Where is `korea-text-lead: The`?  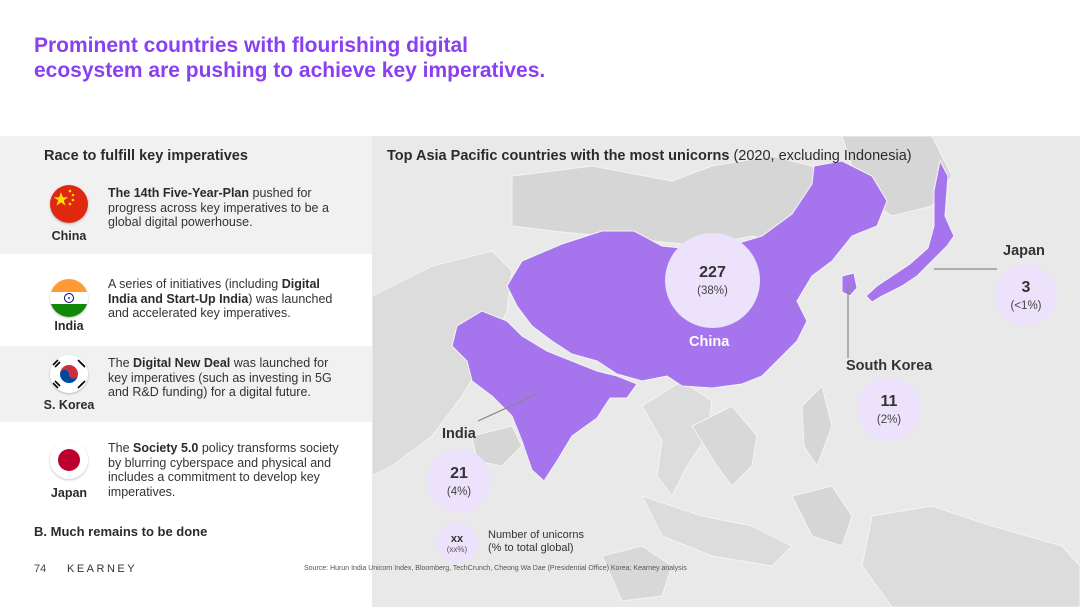
korea-text-lead: The is located at coordinates (121, 363).